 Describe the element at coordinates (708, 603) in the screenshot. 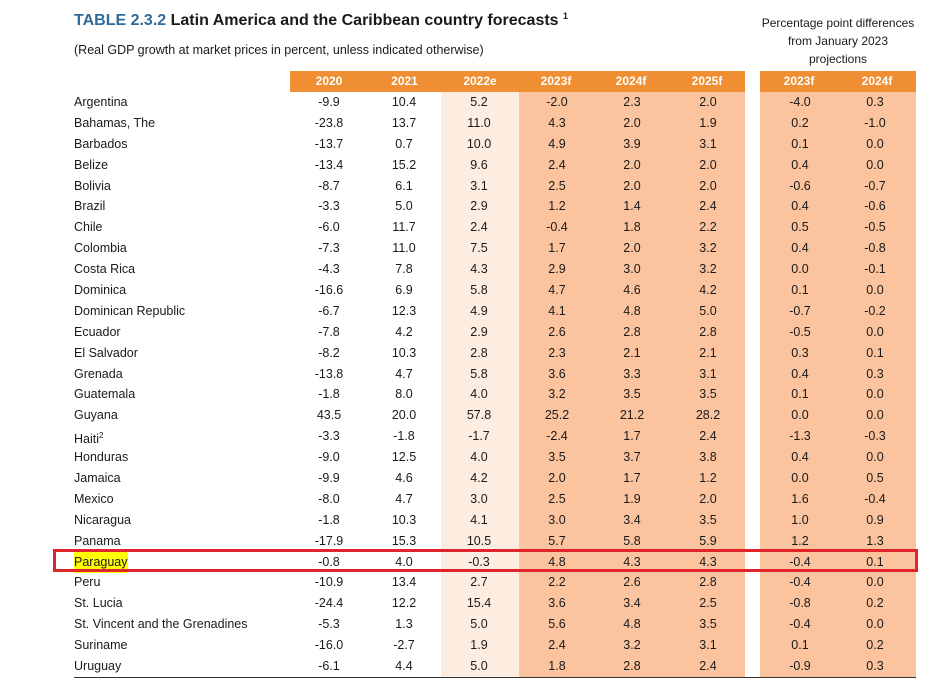

I see `cell-2025f: 2.5` at that location.